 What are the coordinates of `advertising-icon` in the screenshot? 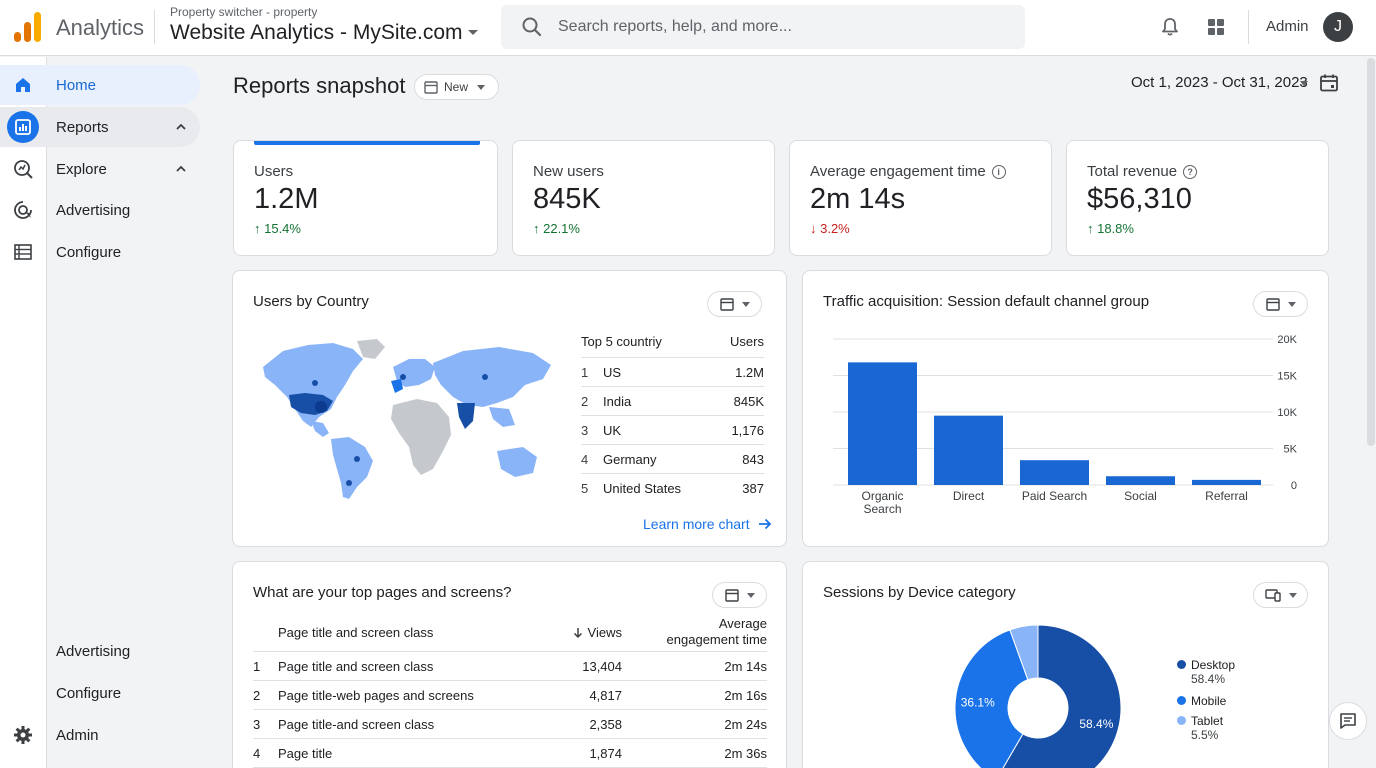 It's located at (23, 210).